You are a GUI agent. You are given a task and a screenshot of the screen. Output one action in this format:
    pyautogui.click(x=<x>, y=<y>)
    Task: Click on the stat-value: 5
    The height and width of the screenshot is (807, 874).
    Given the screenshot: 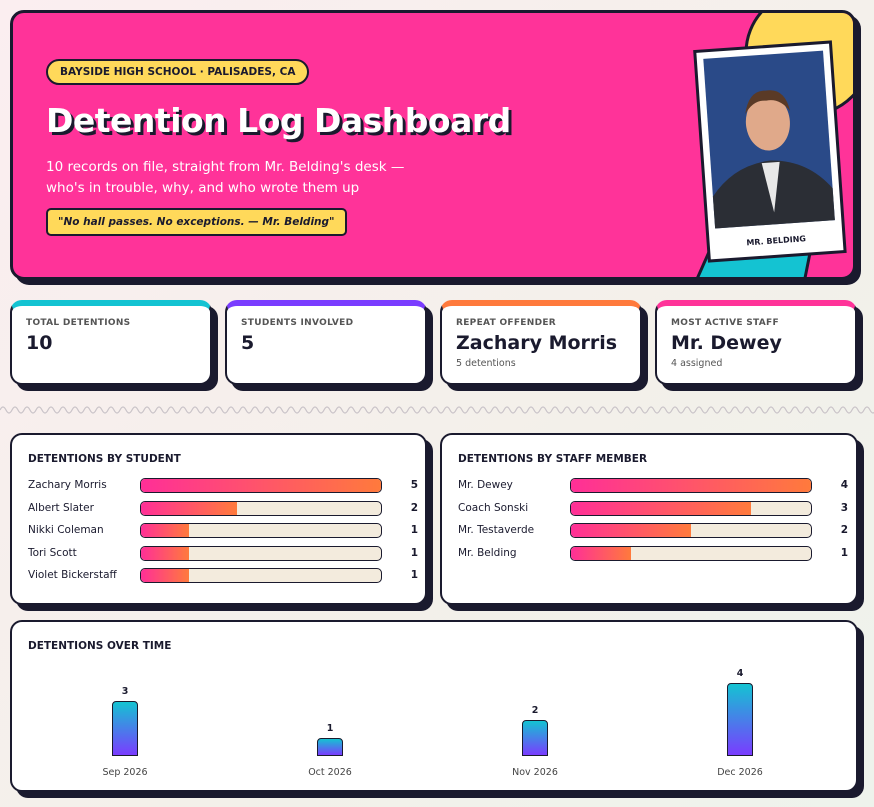 What is the action you would take?
    pyautogui.click(x=248, y=343)
    